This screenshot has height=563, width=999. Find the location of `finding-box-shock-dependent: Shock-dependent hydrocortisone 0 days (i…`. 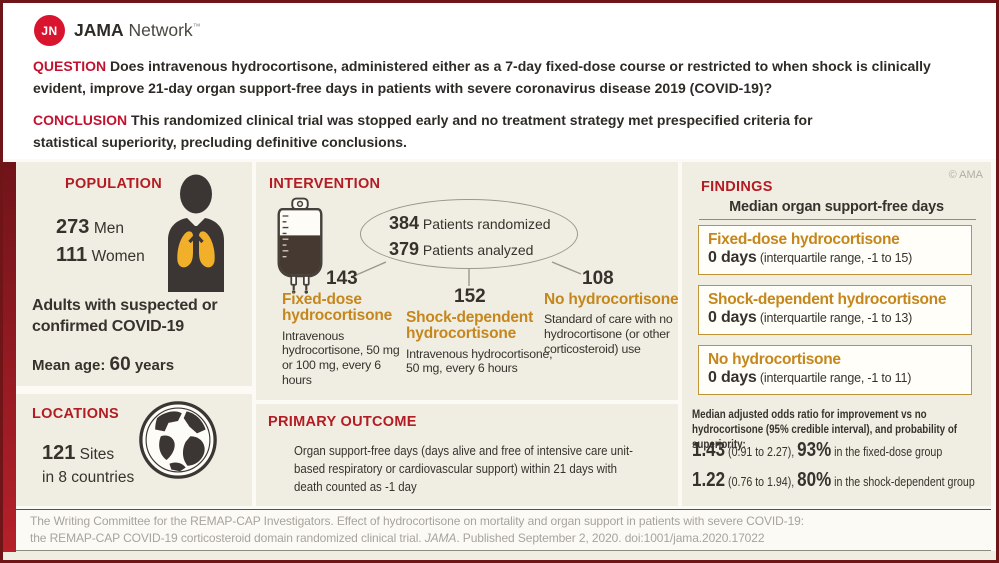

finding-box-shock-dependent: Shock-dependent hydrocortisone 0 days (i… is located at coordinates (835, 310).